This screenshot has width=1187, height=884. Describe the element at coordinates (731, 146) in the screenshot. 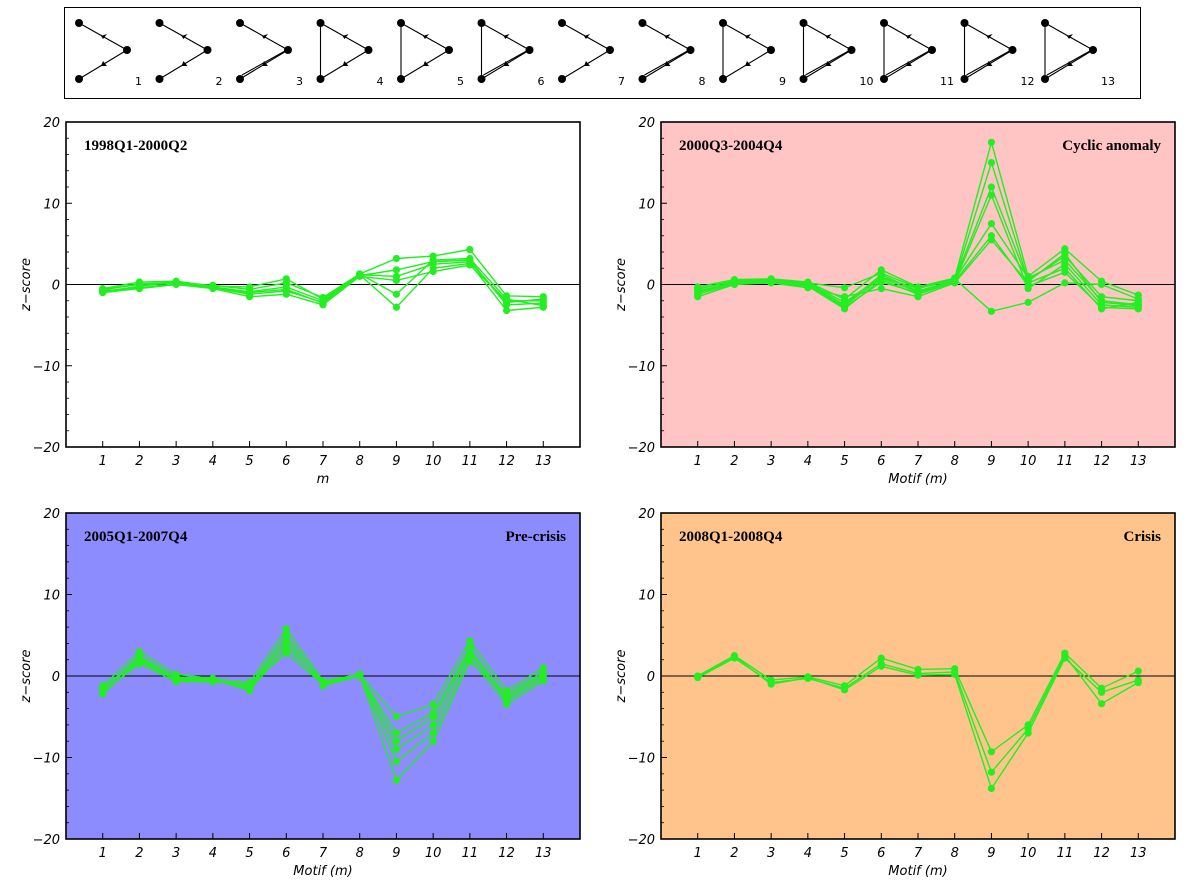

I see `period-label: 2000Q3-2004Q4` at that location.